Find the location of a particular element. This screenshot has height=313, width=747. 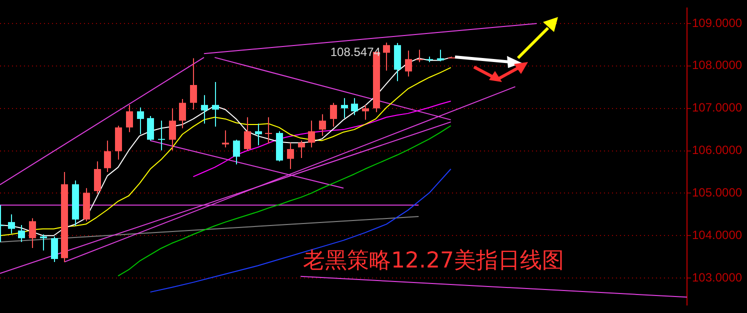

annotation: 108.5474 is located at coordinates (355, 51).